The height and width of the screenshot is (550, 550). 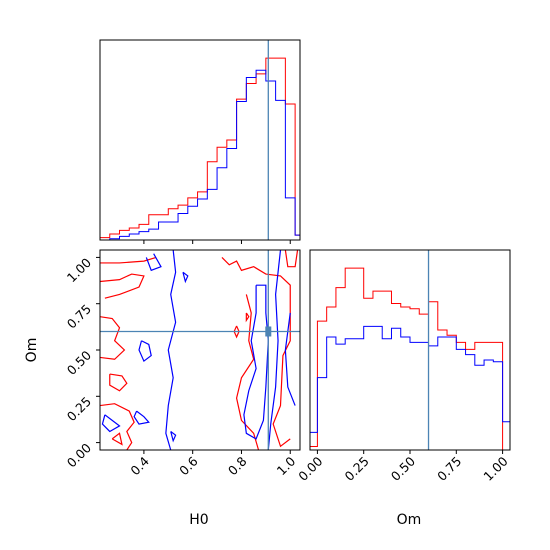 I want to click on om-histogram-frame, so click(x=410, y=350).